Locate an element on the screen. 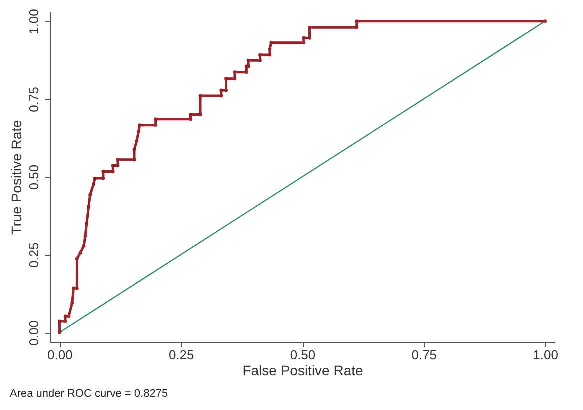  x-axis-title: False Positive Rate is located at coordinates (303, 370).